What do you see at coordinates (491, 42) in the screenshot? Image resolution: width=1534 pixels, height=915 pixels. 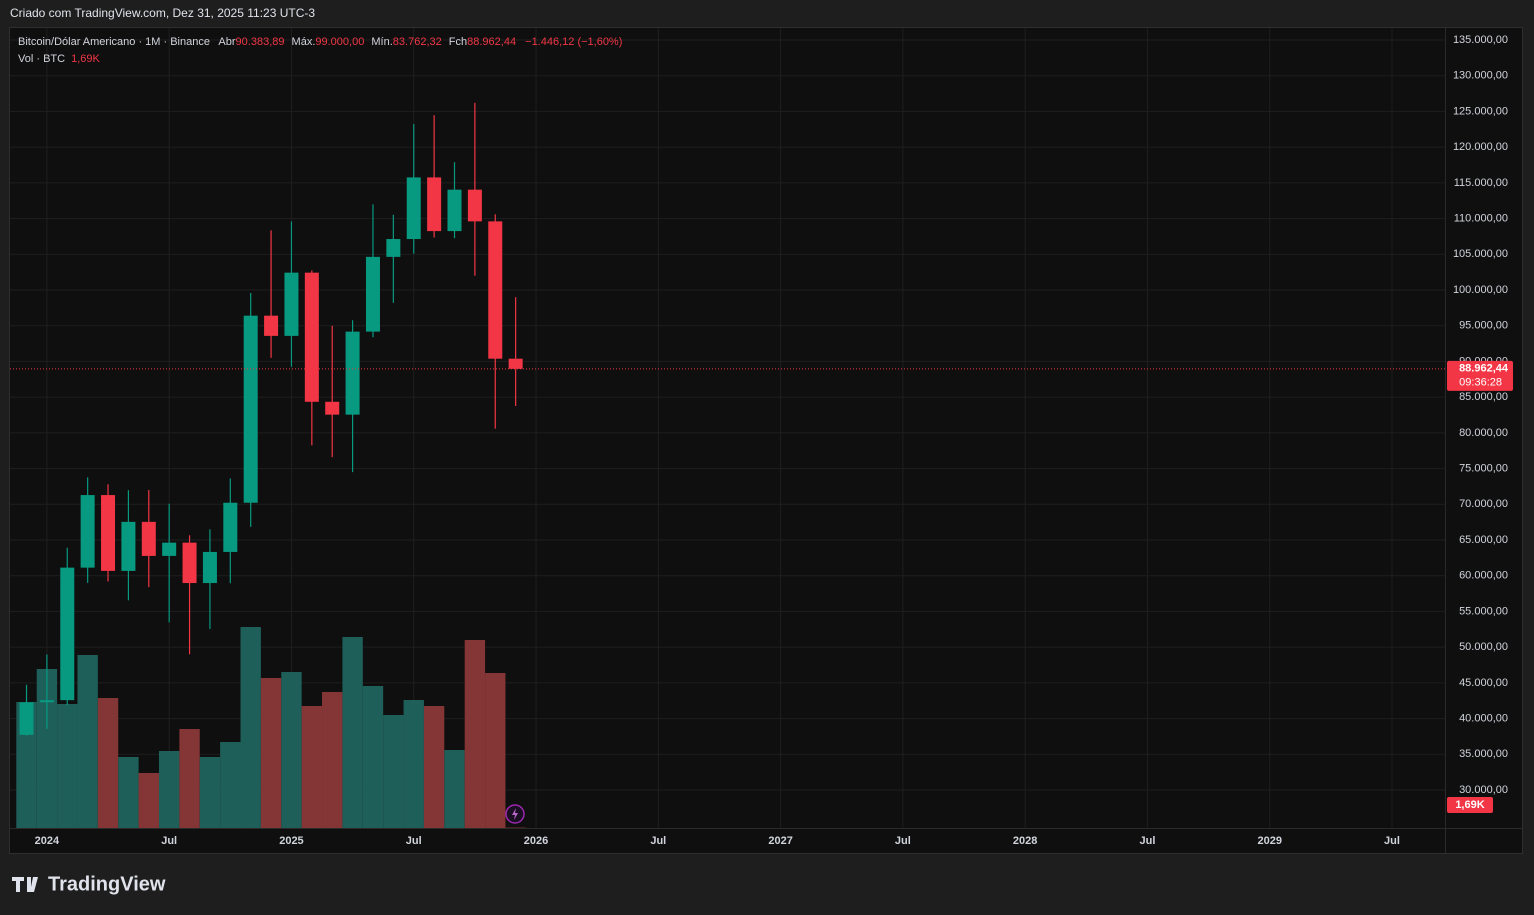 I see `legend-value: 88.962,44` at bounding box center [491, 42].